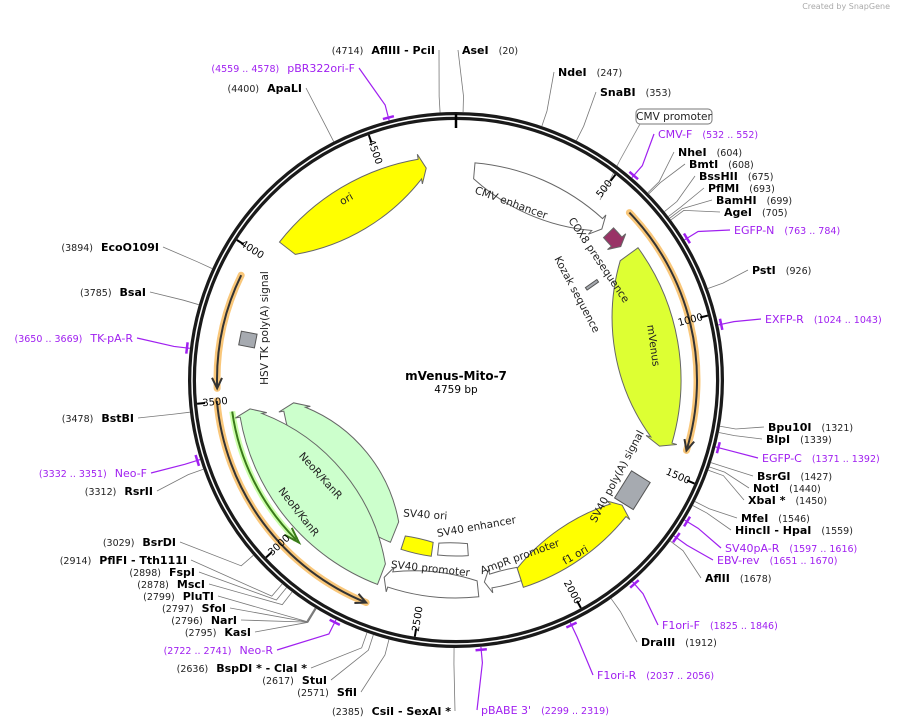 The image size is (902, 727). I want to click on enzyme-site-label: BssHII (675), so click(736, 176).